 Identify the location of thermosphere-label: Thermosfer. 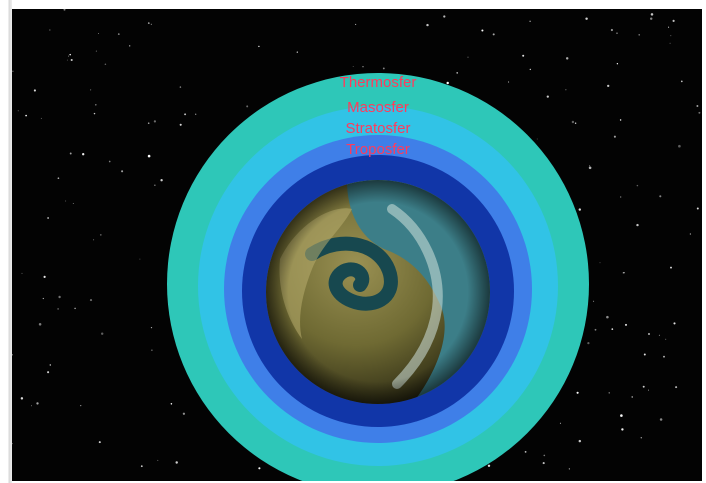
(378, 82).